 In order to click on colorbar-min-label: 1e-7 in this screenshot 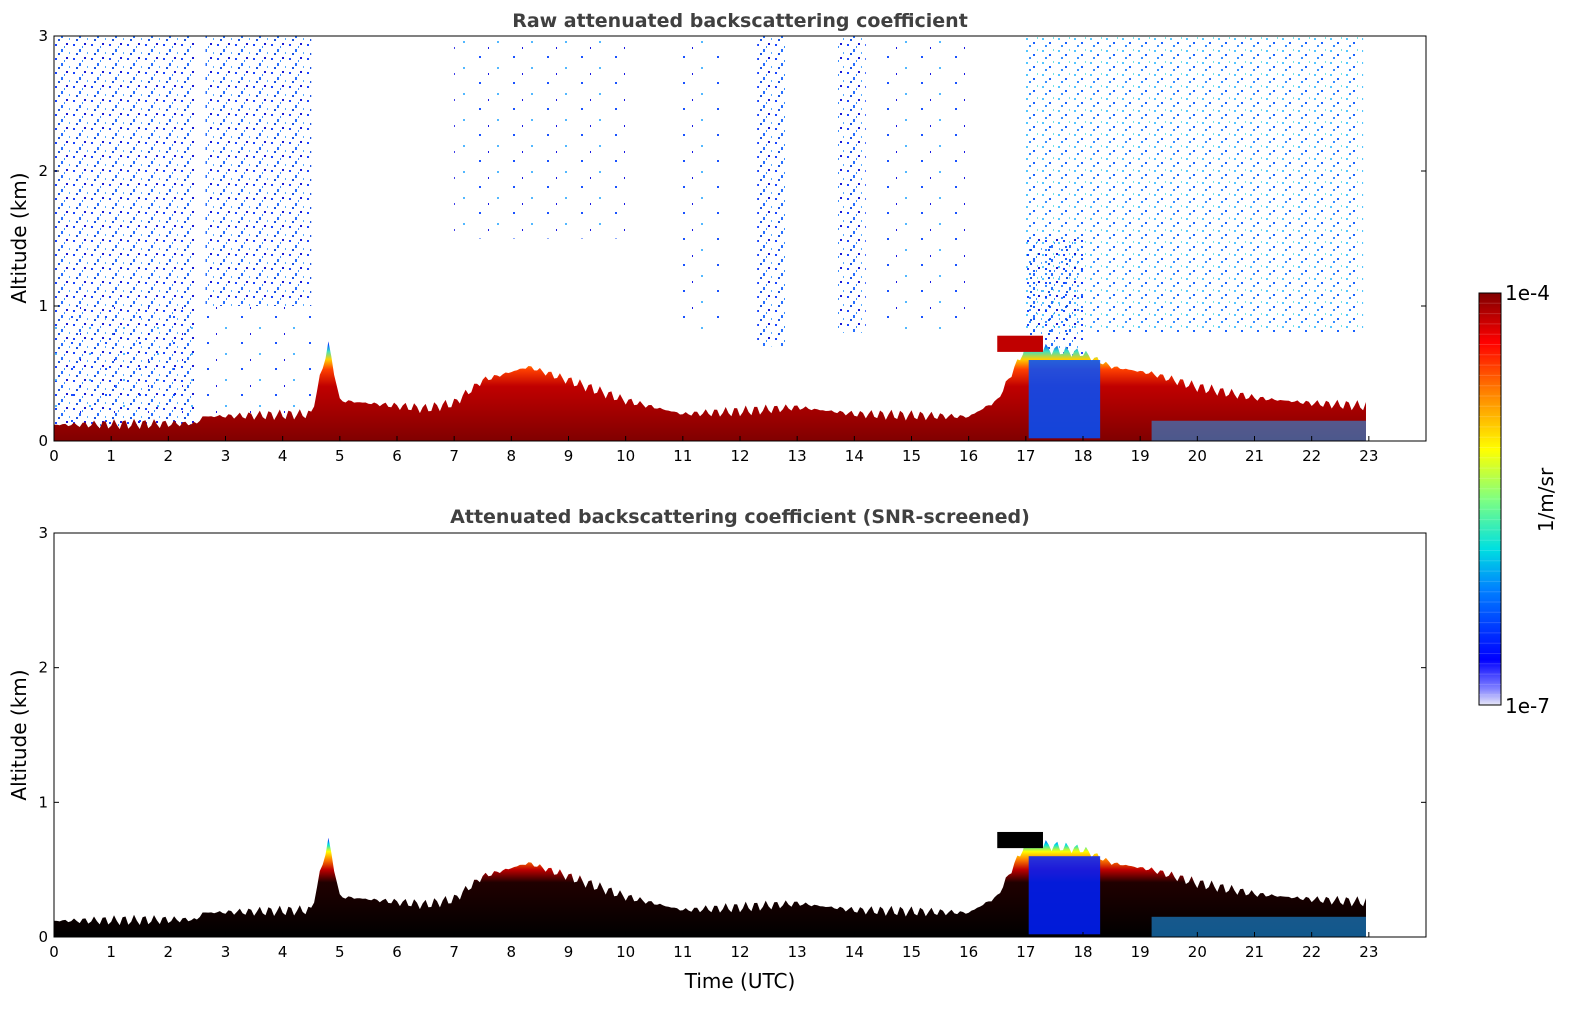, I will do `click(1527, 706)`.